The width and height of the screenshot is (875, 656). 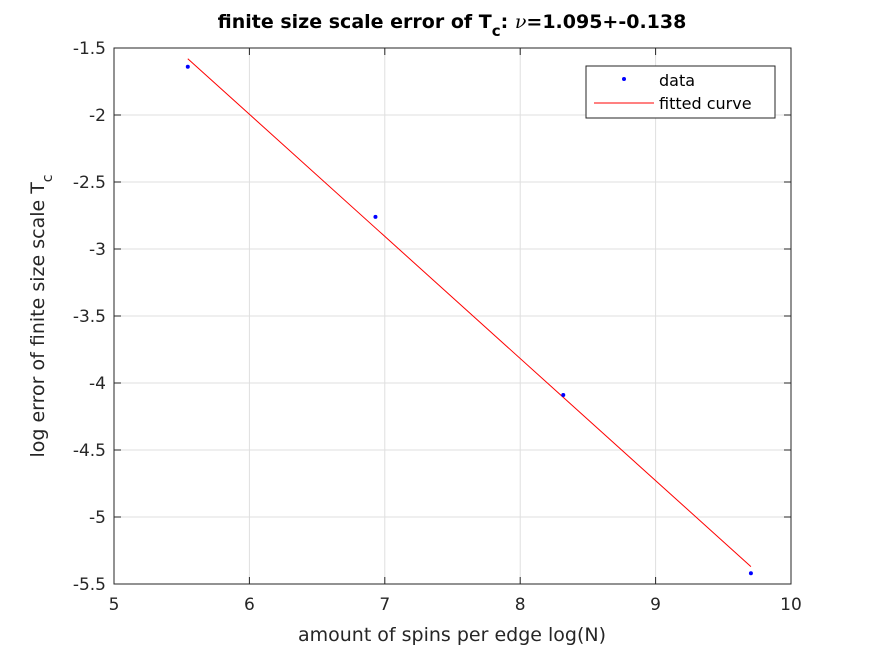 I want to click on y-tick-label: -2.5, so click(x=89, y=183).